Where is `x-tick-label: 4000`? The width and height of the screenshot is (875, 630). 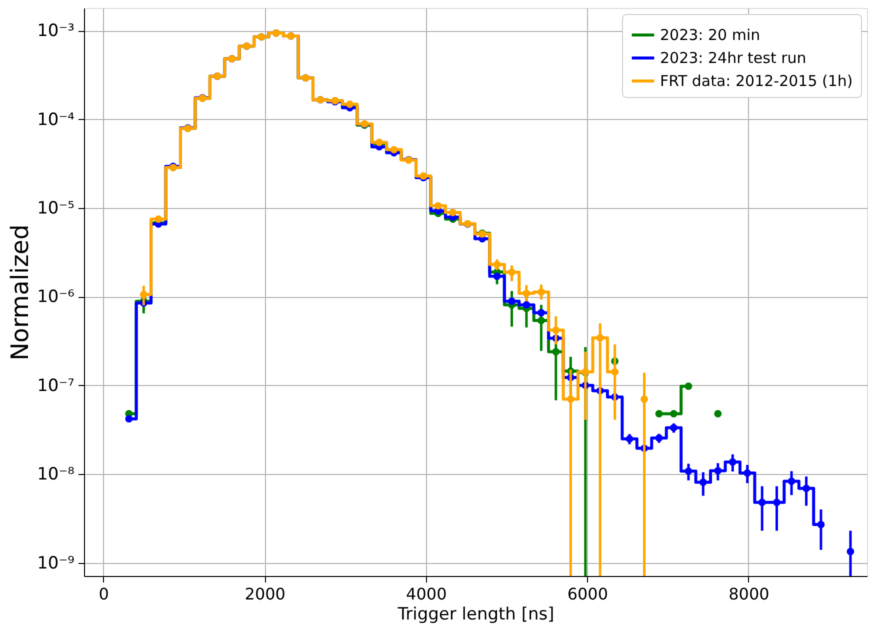 x-tick-label: 4000 is located at coordinates (426, 594).